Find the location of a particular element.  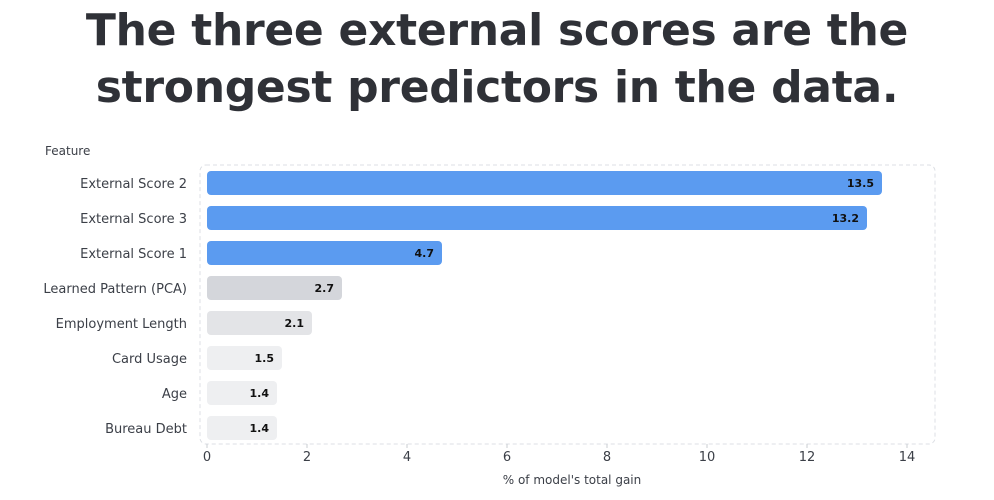

x-tick-label: 14 is located at coordinates (907, 457).